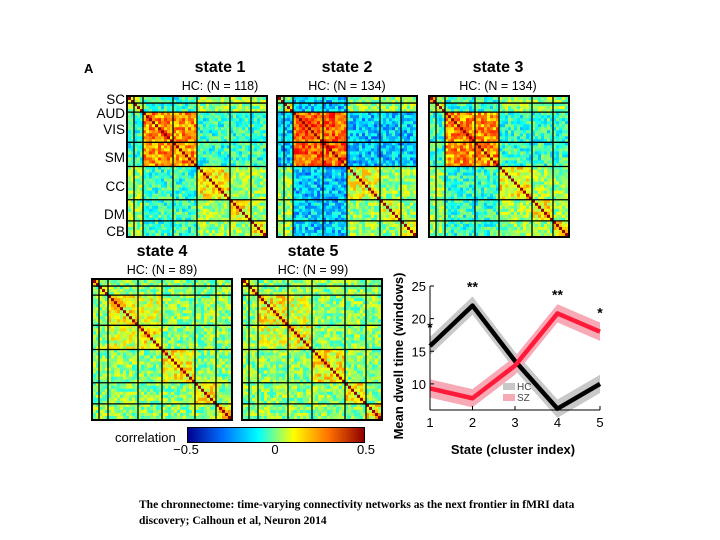 The width and height of the screenshot is (720, 540). Describe the element at coordinates (197, 166) in the screenshot. I see `state-1-matrix` at that location.